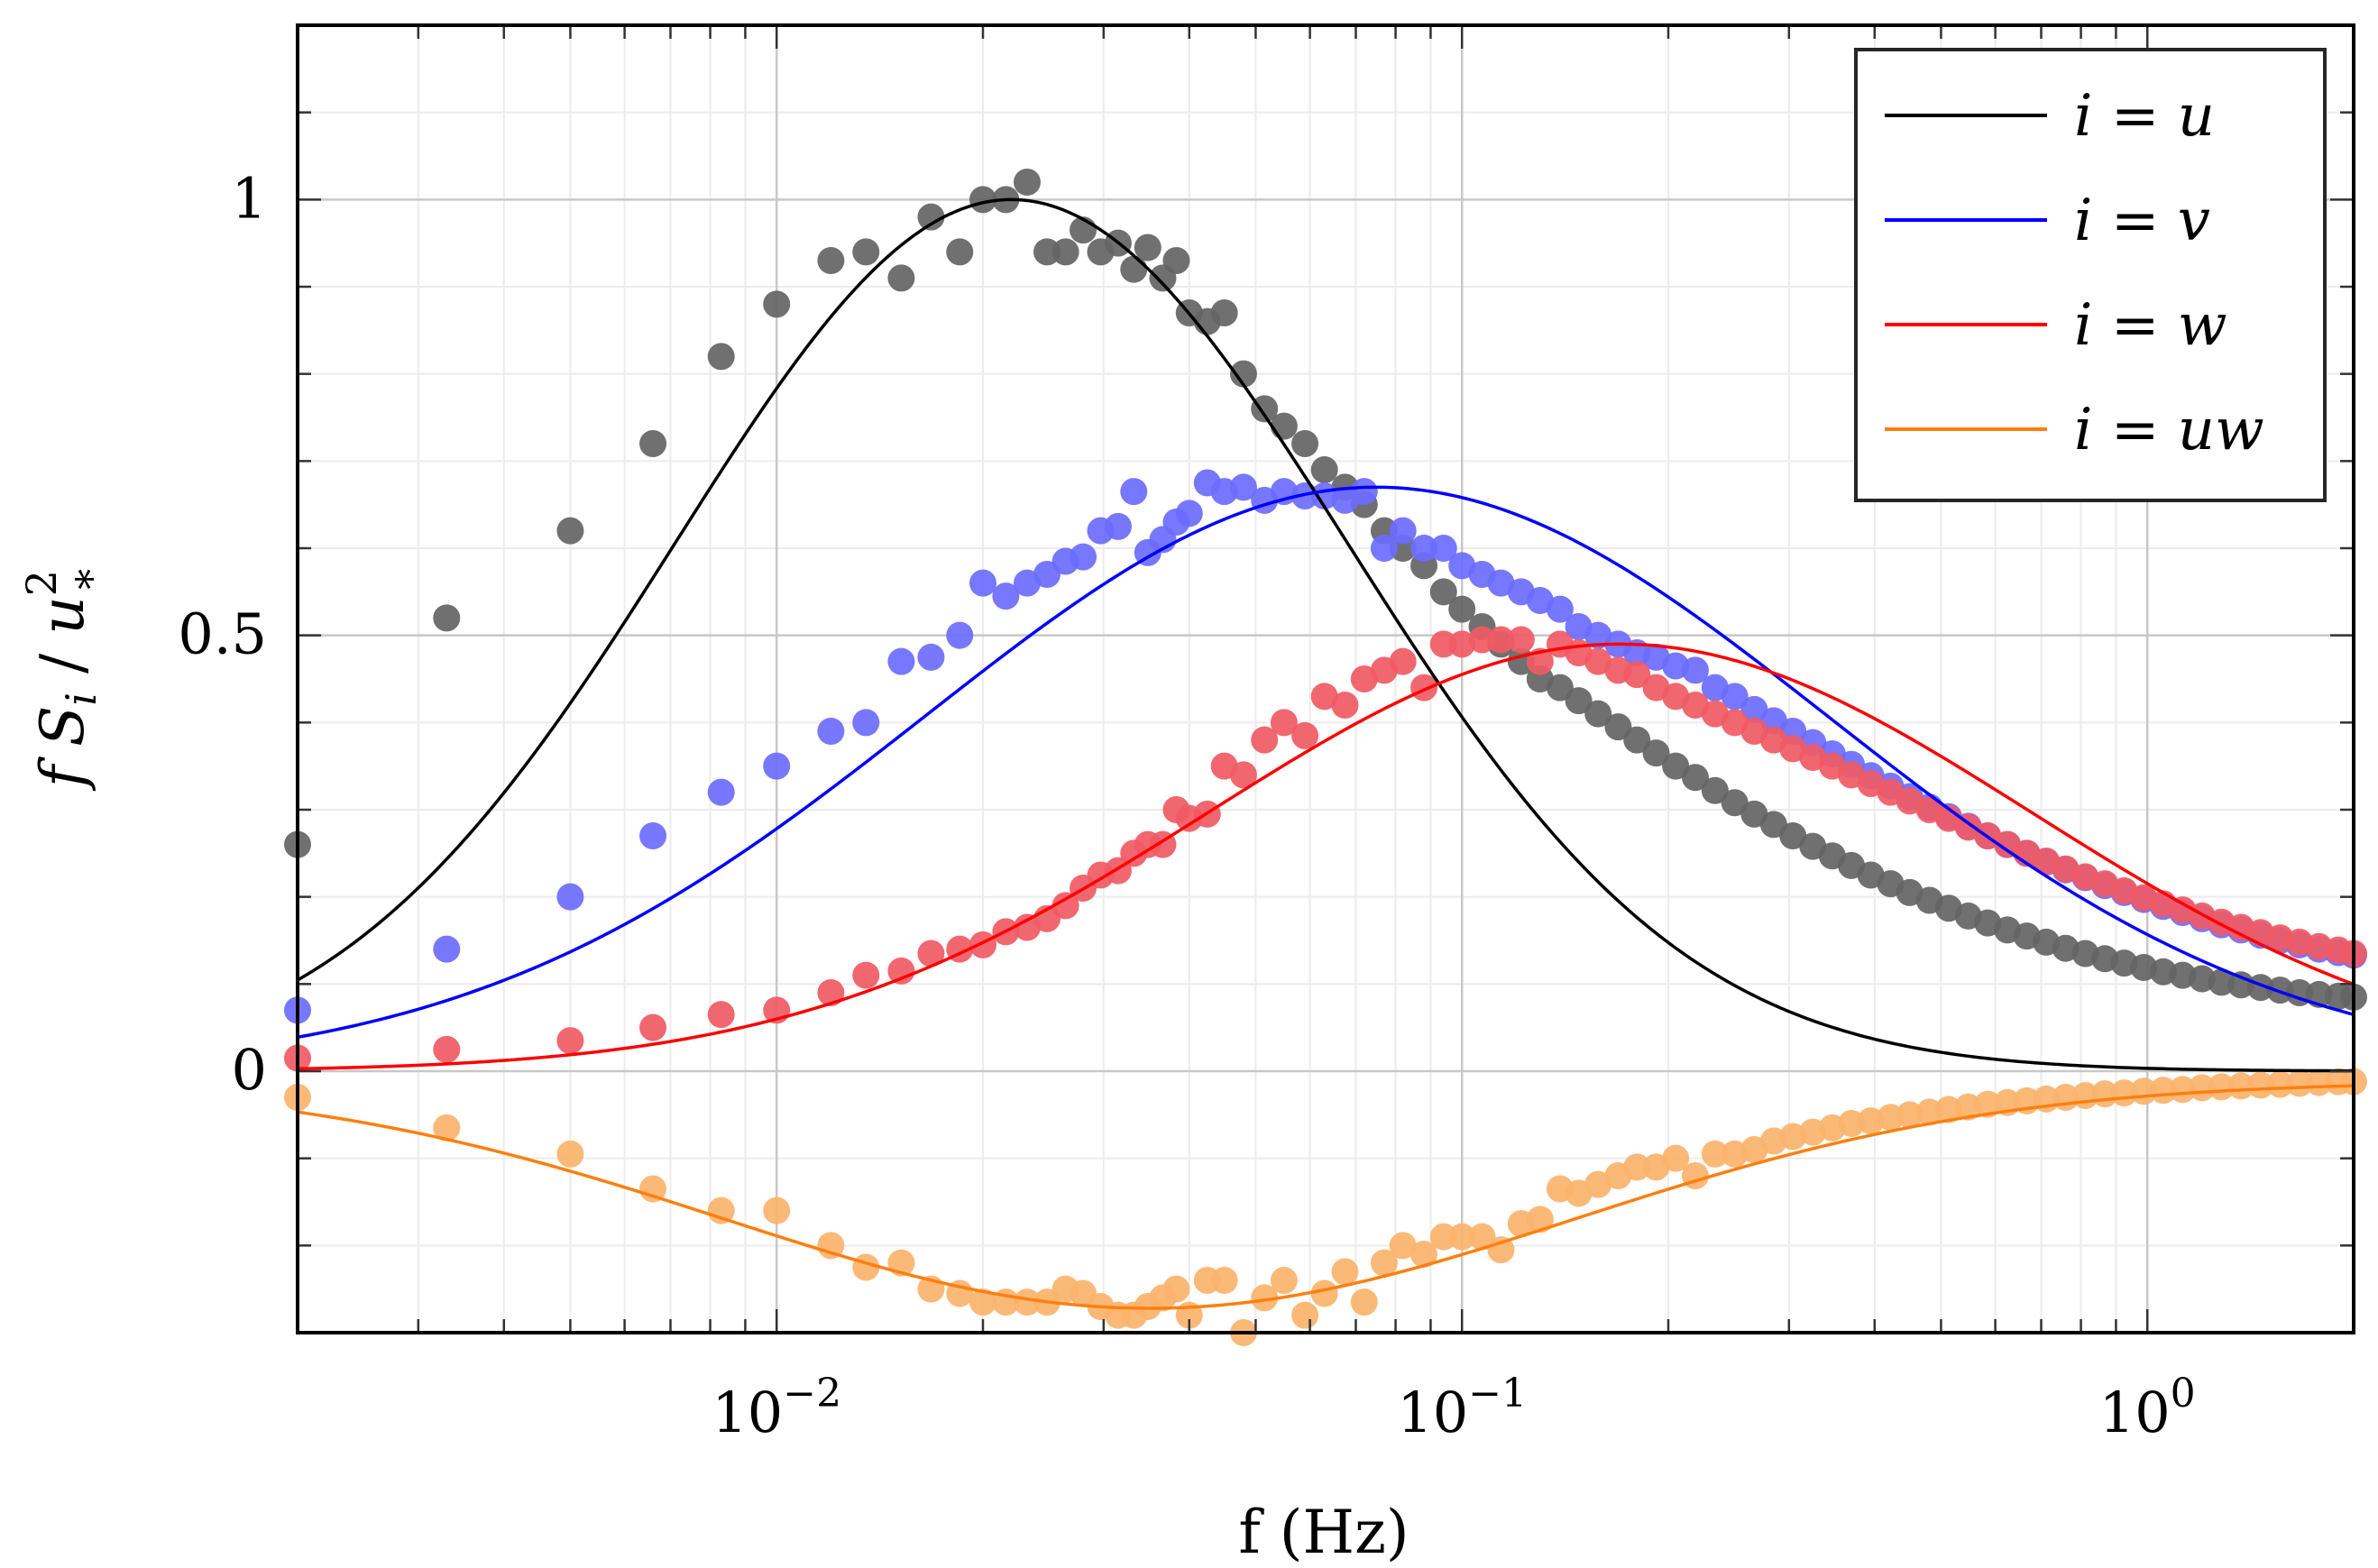 Image resolution: width=2378 pixels, height=1568 pixels. Describe the element at coordinates (249, 1070) in the screenshot. I see `y-tick-label: 0` at that location.